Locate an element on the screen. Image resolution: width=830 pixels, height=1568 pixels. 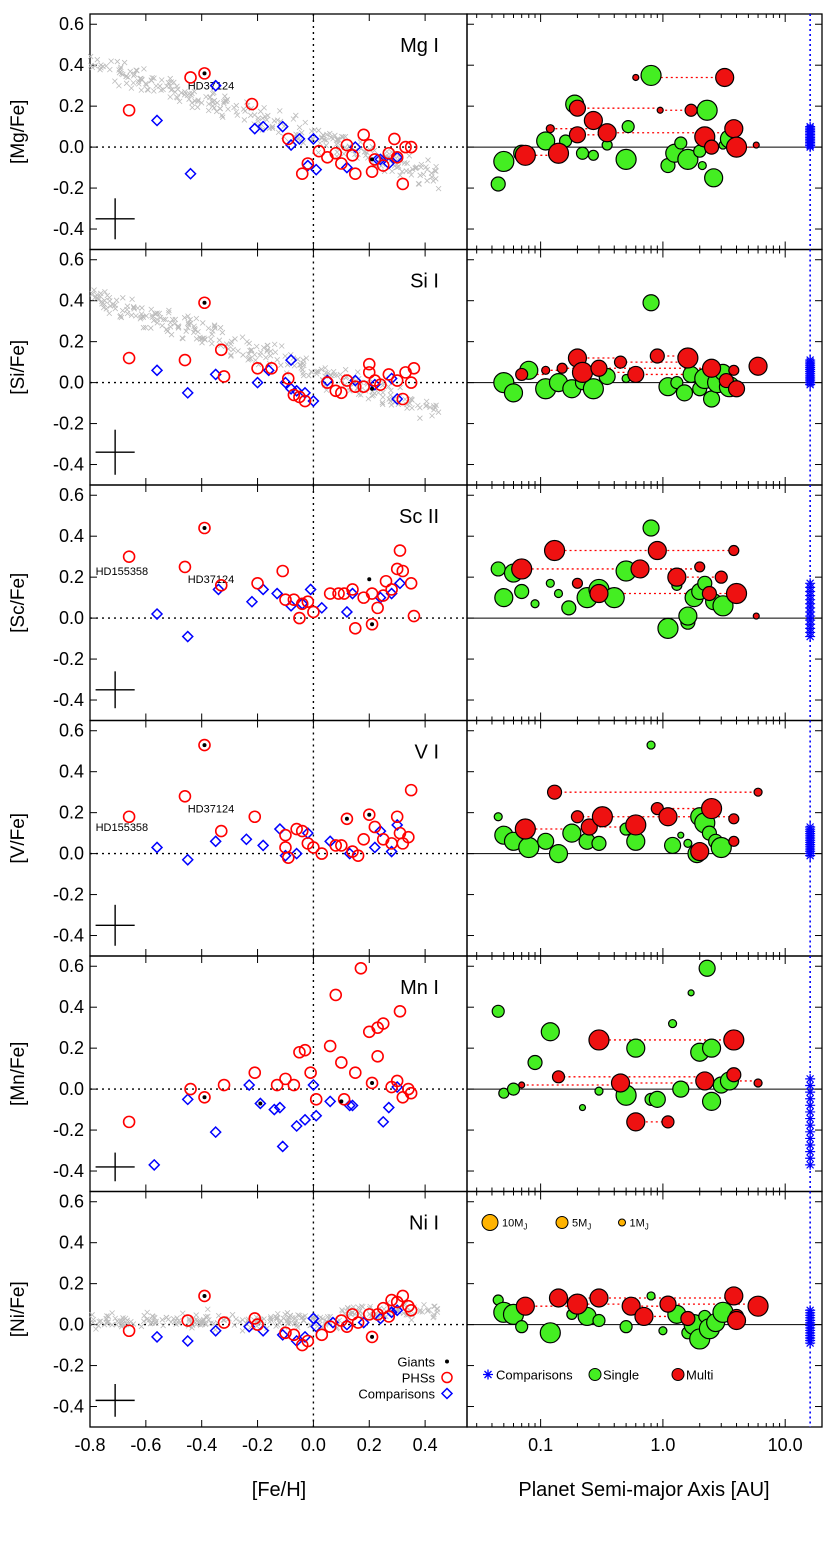
legend-comparisons-label: Comparisons is located at coordinates (396, 1394).